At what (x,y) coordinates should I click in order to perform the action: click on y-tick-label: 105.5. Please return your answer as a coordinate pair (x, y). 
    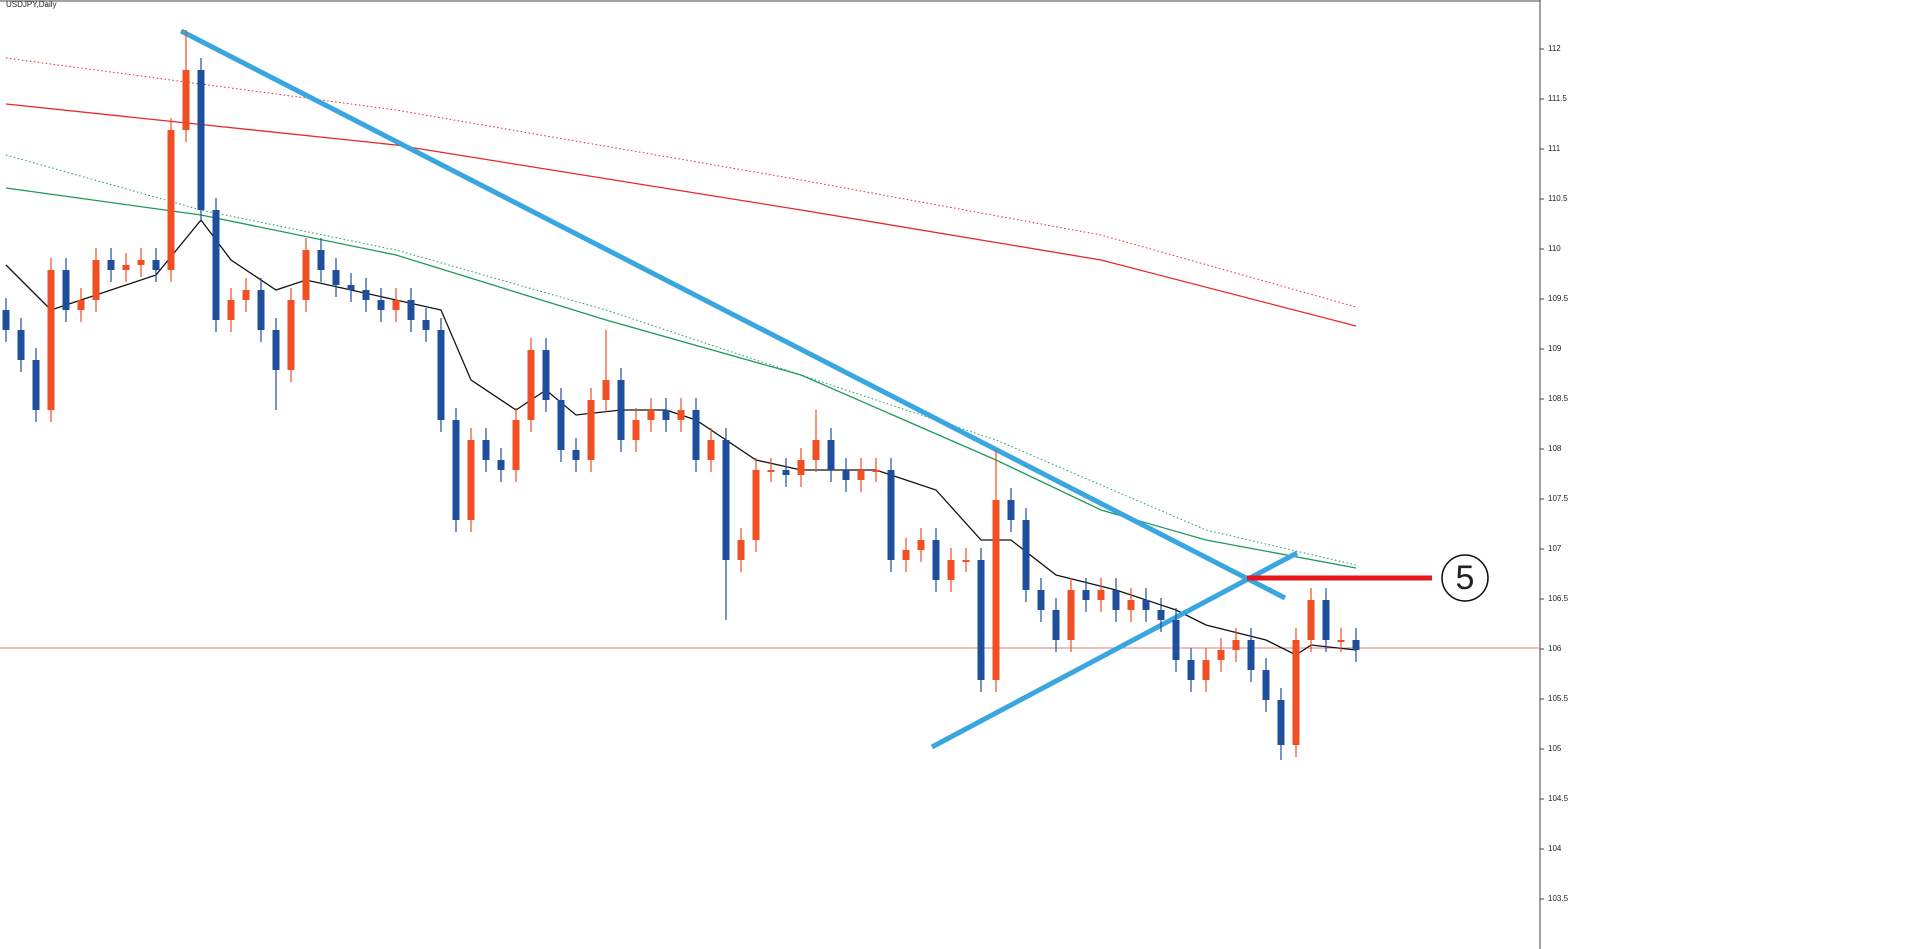
    Looking at the image, I should click on (1558, 698).